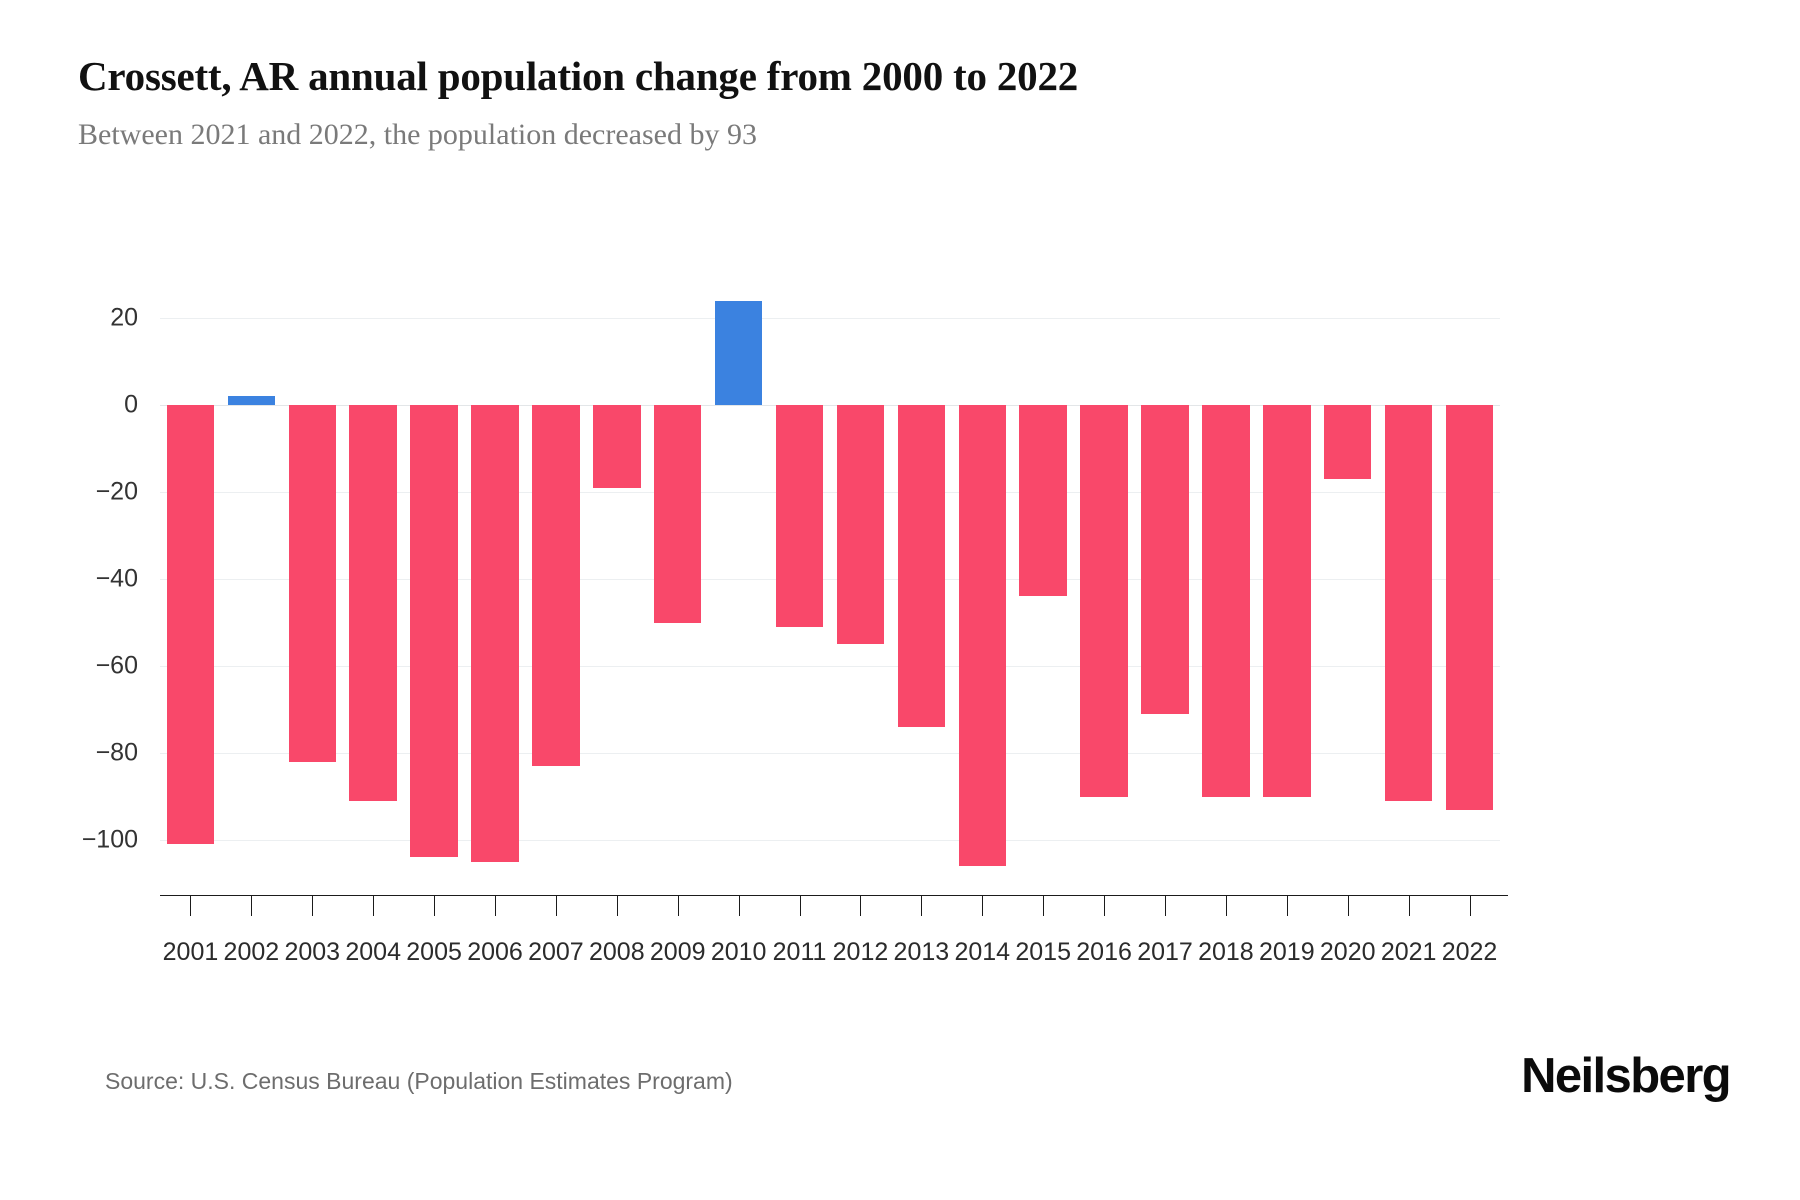 The width and height of the screenshot is (1800, 1200). I want to click on bar-2012, so click(860, 525).